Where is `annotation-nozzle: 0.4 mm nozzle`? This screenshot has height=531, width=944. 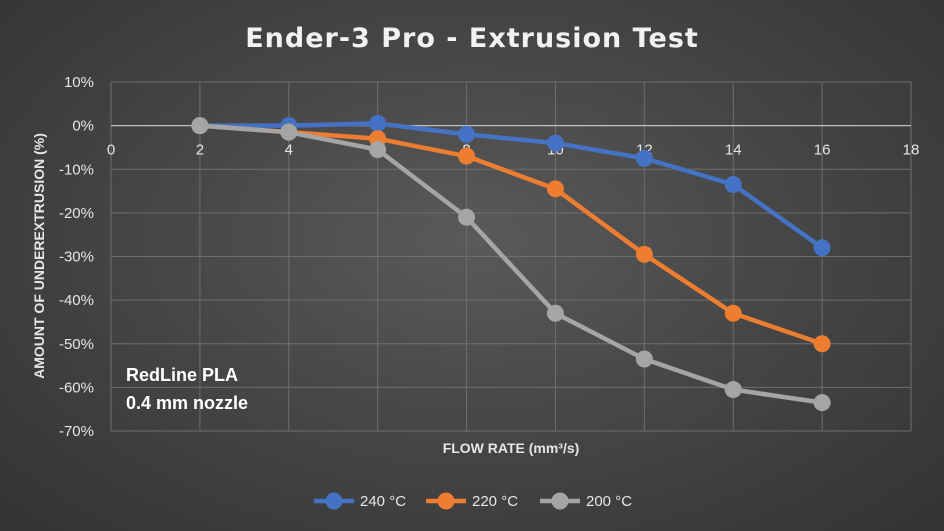
annotation-nozzle: 0.4 mm nozzle is located at coordinates (187, 403).